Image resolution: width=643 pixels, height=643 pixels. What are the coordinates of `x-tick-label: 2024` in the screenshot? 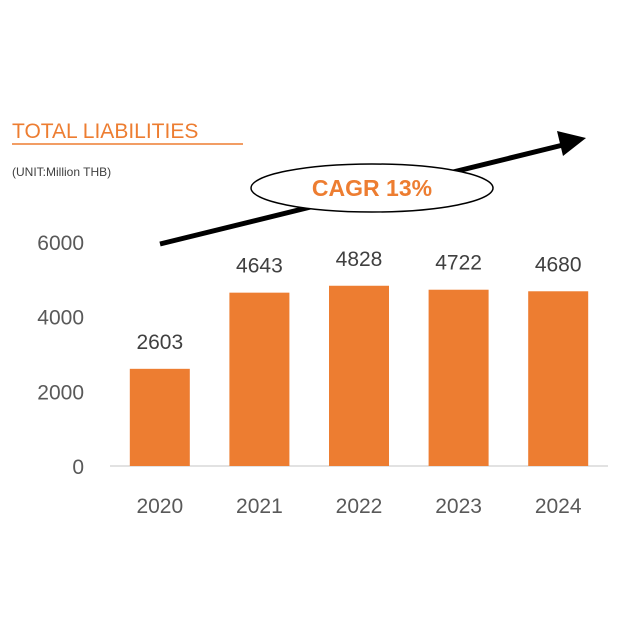 It's located at (558, 506).